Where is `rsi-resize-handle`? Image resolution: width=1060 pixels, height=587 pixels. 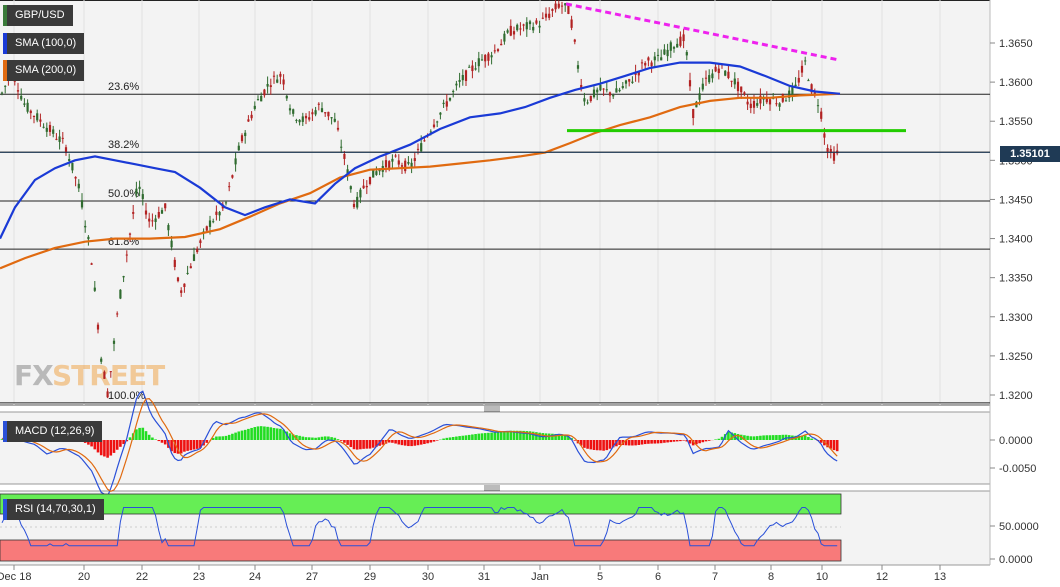
rsi-resize-handle is located at coordinates (492, 488).